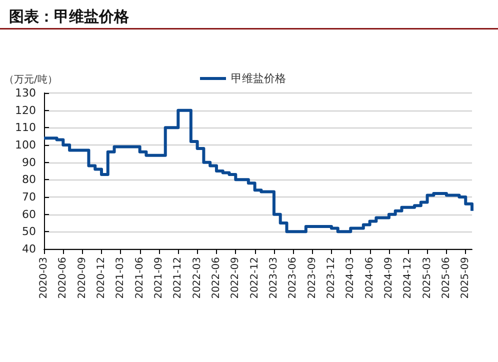  I want to click on x-tick-label: 2024-03, so click(350, 278).